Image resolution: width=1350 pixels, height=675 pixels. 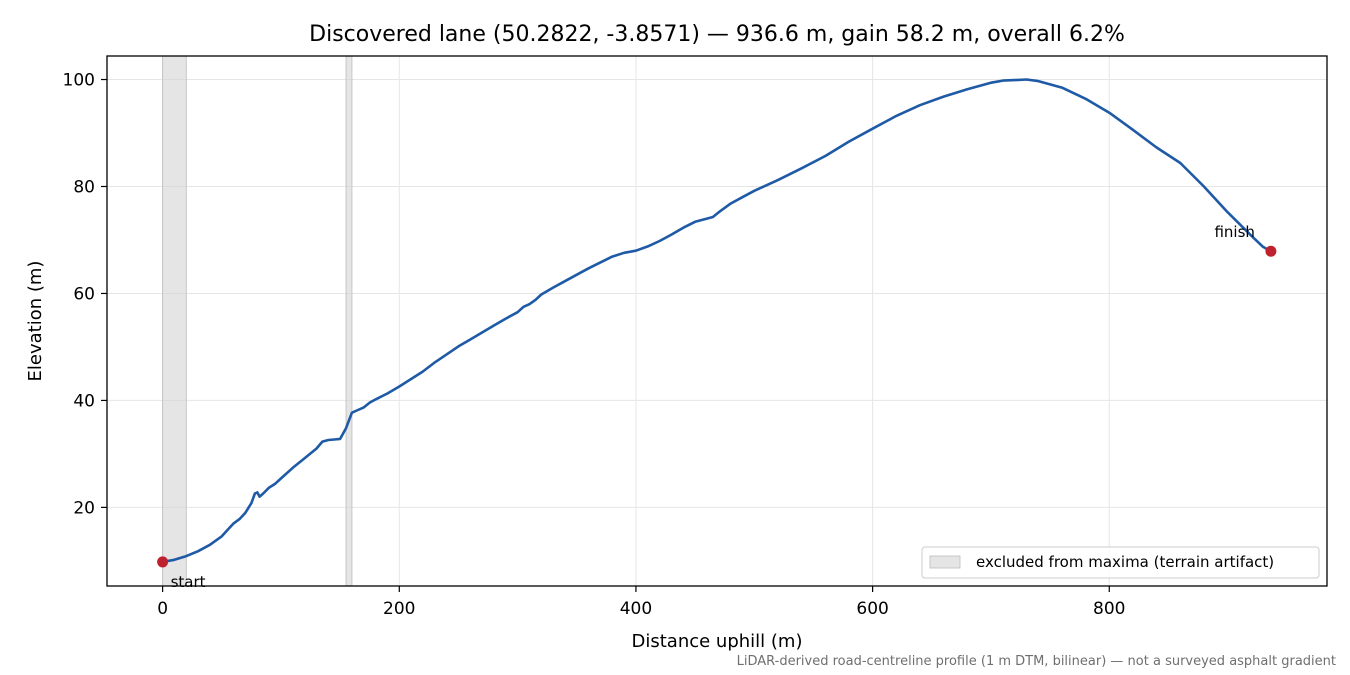 I want to click on start-marker, so click(x=163, y=562).